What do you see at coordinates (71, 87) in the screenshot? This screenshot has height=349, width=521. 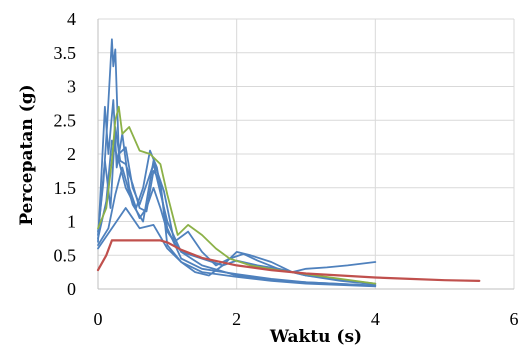 I see `y-tick-label: 3` at bounding box center [71, 87].